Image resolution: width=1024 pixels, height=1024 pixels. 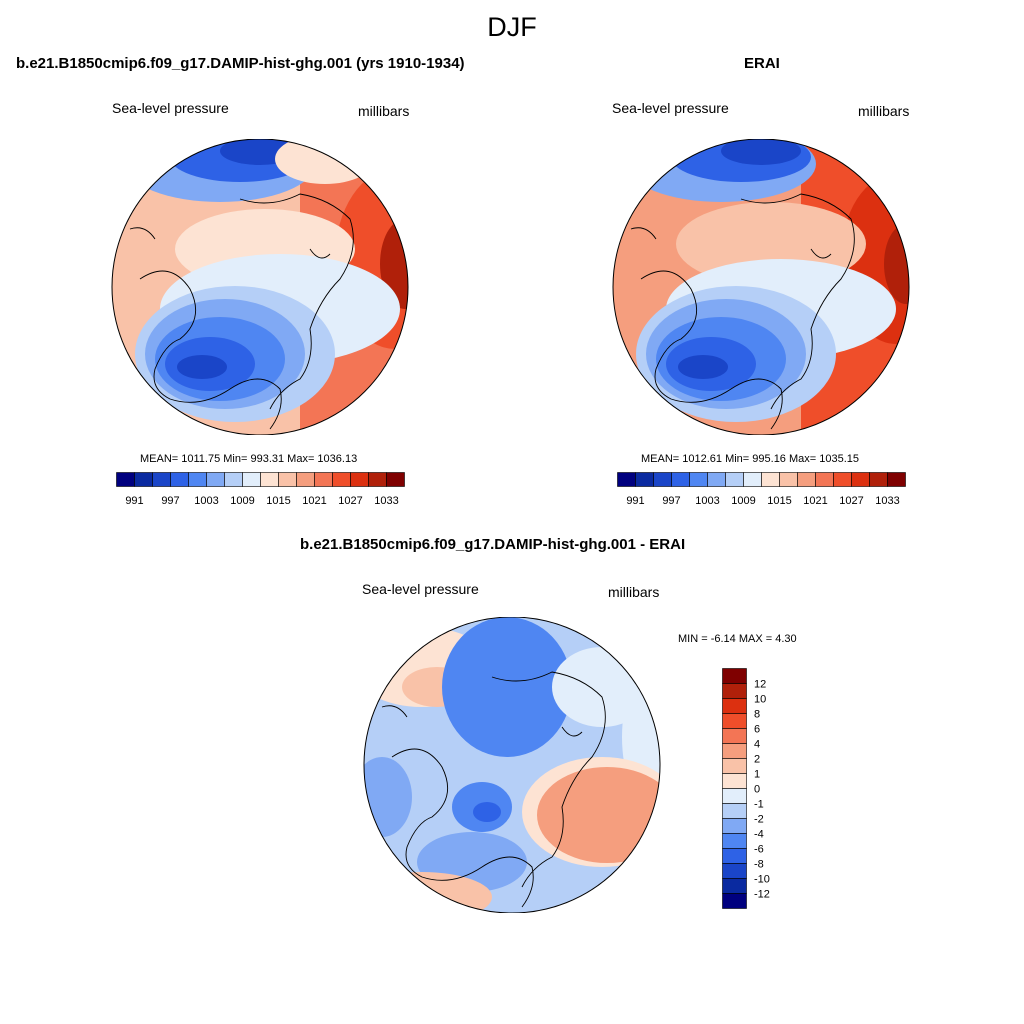 I want to click on diff-colorbar-tick-label: 2, so click(x=757, y=760).